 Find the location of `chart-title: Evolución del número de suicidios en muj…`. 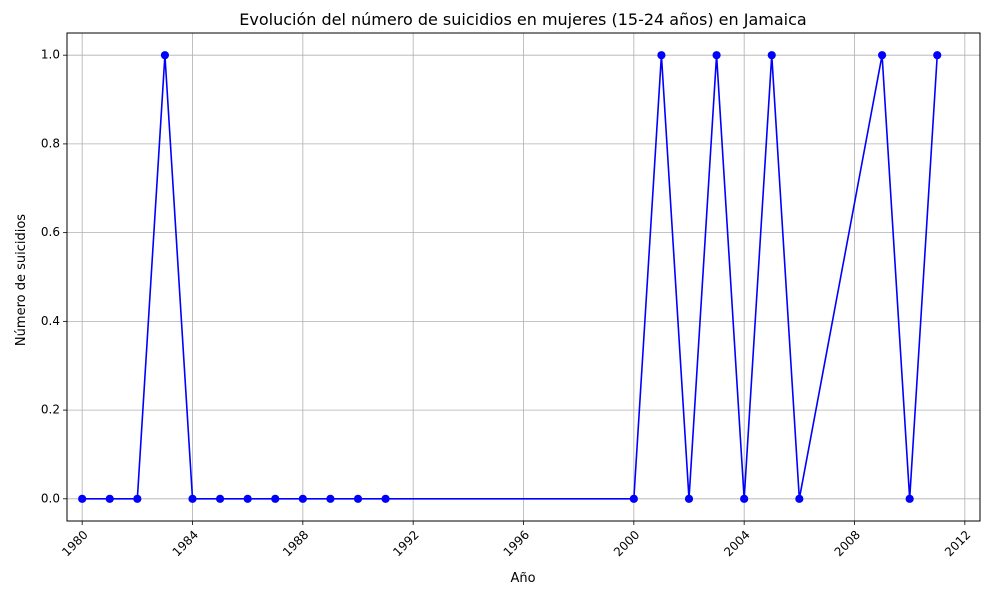

chart-title: Evolución del número de suicidios en muj… is located at coordinates (522, 19).